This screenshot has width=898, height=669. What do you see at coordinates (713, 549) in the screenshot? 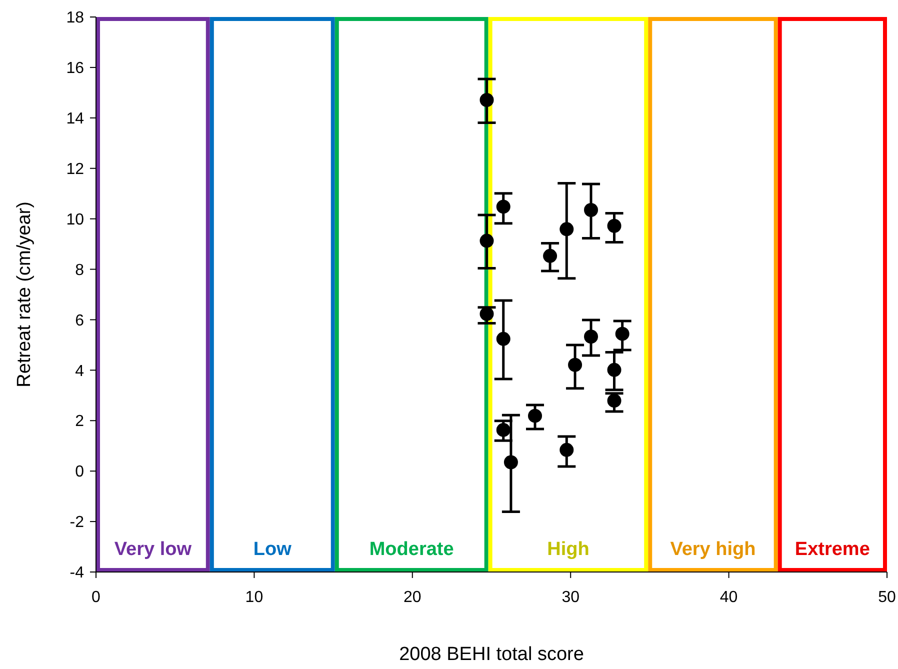
I see `band-label: Very high` at bounding box center [713, 549].